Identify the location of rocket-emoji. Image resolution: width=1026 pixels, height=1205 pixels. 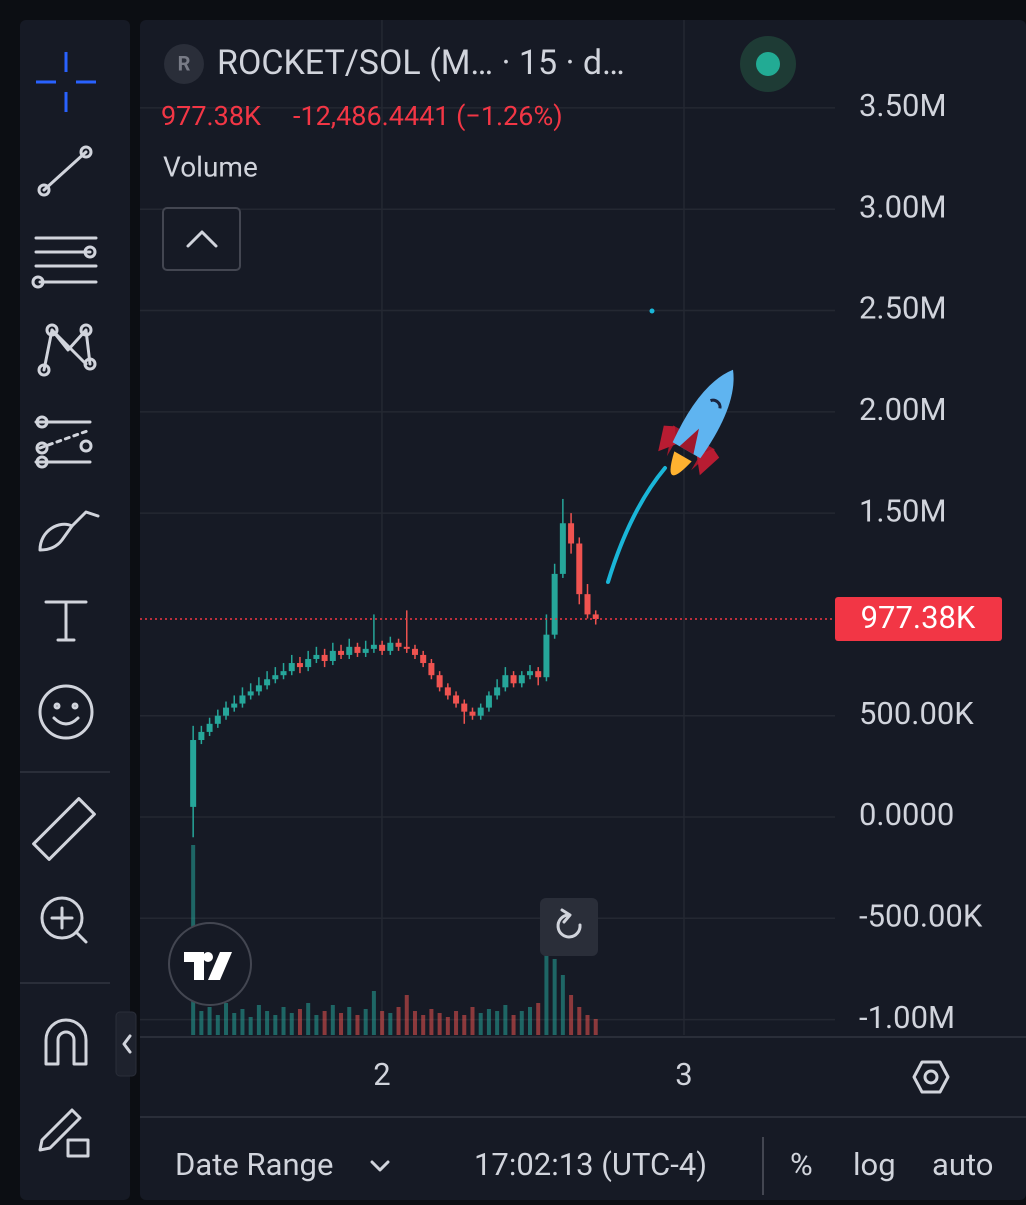
(696, 422).